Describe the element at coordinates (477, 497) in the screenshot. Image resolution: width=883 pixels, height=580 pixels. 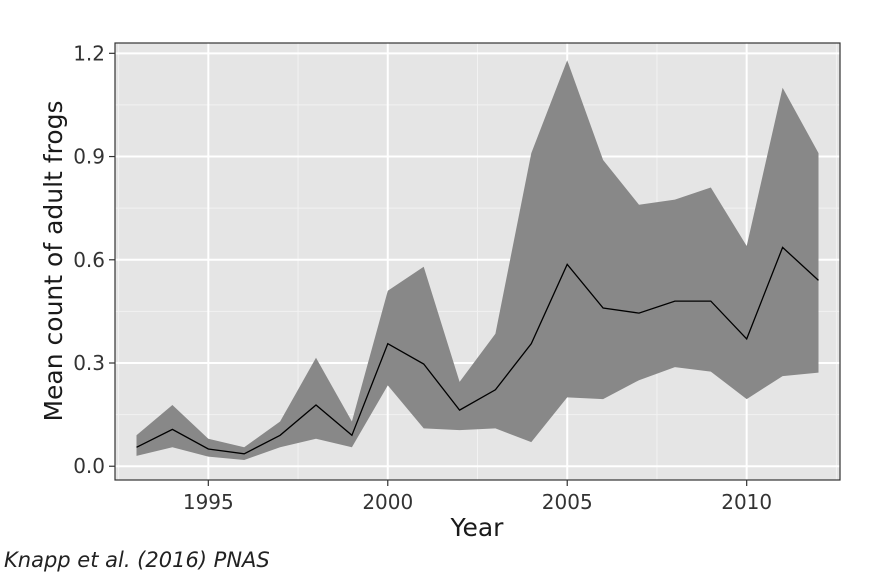
I see `x-axis: 1995 2000 2005 2010` at that location.